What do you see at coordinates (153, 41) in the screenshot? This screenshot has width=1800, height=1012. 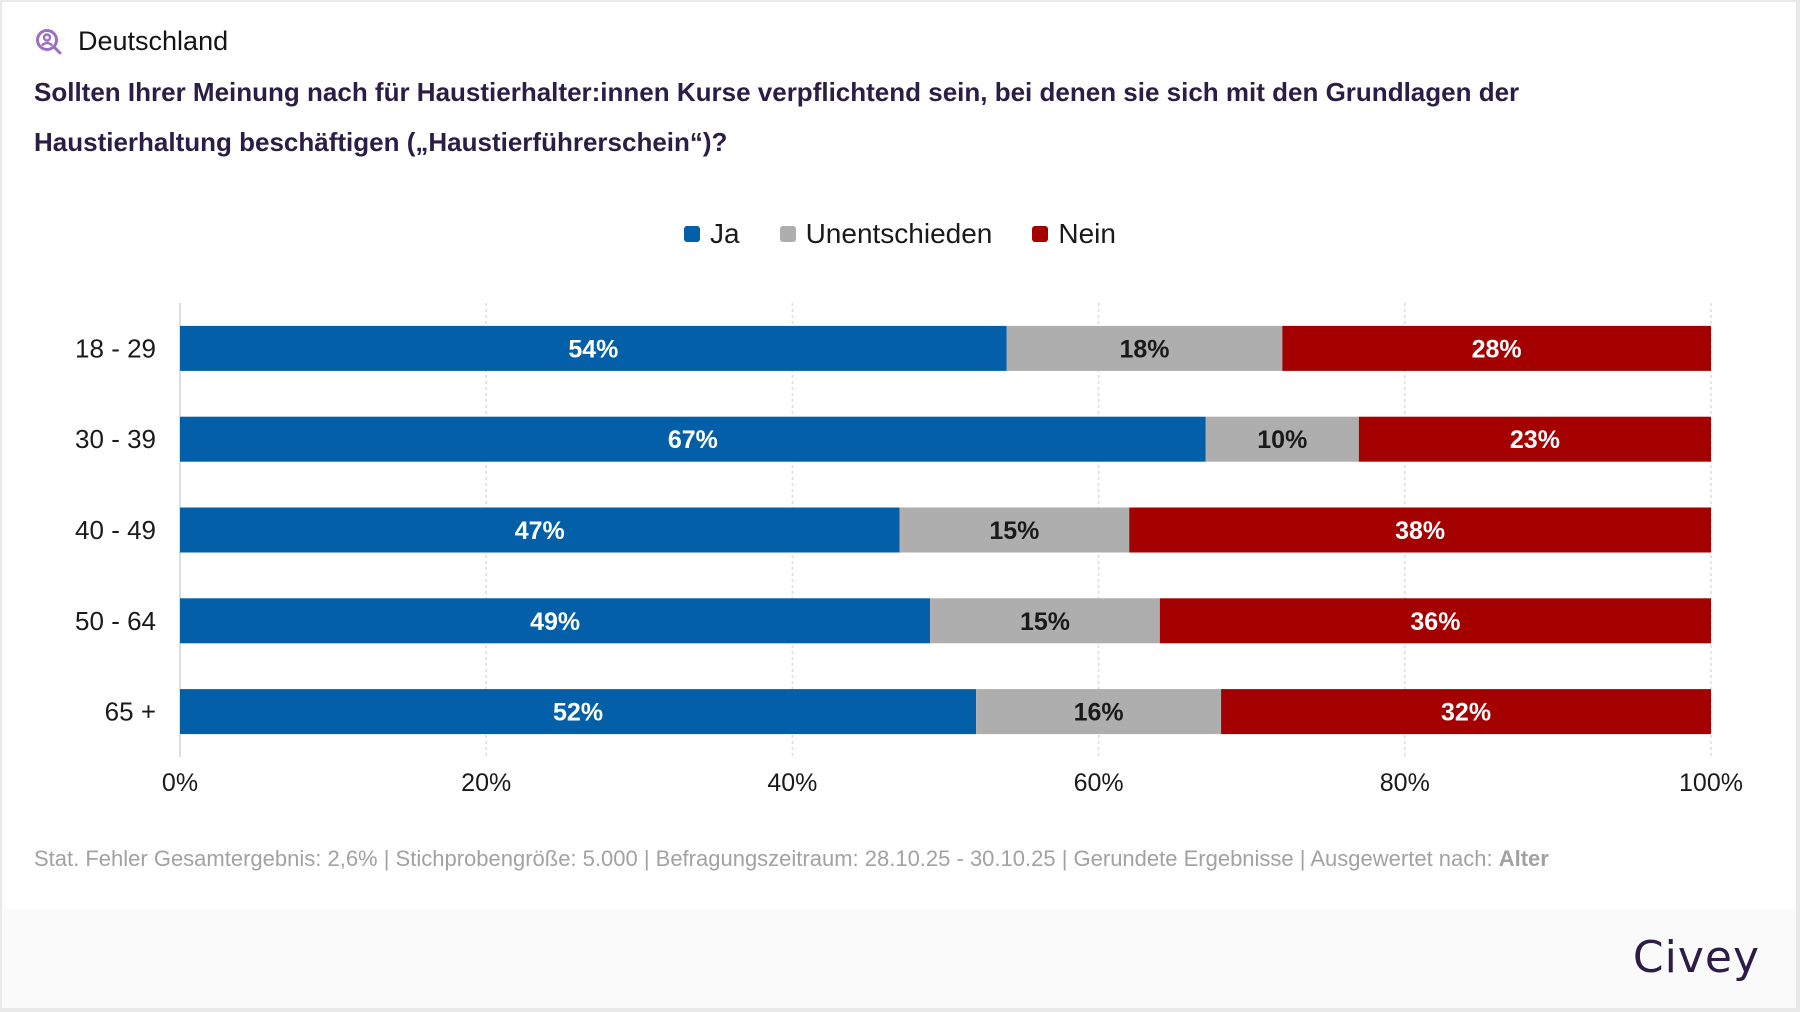 I see `region-label: Deutschland` at bounding box center [153, 41].